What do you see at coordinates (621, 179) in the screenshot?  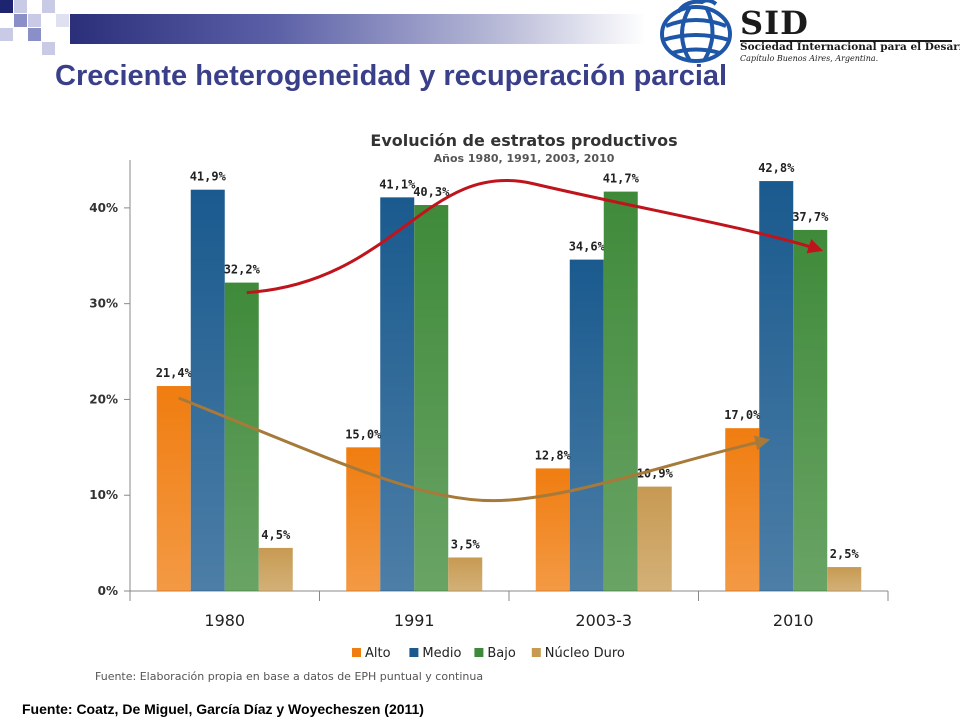 I see `data-label: 41,7%` at bounding box center [621, 179].